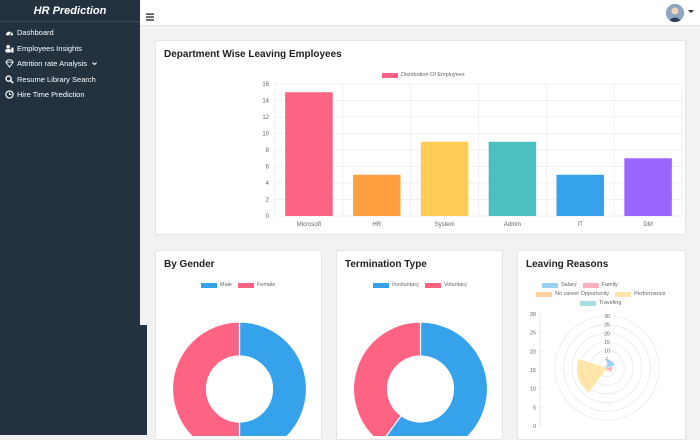 This screenshot has height=440, width=700. I want to click on gender-doughnut-chart, so click(239, 378).